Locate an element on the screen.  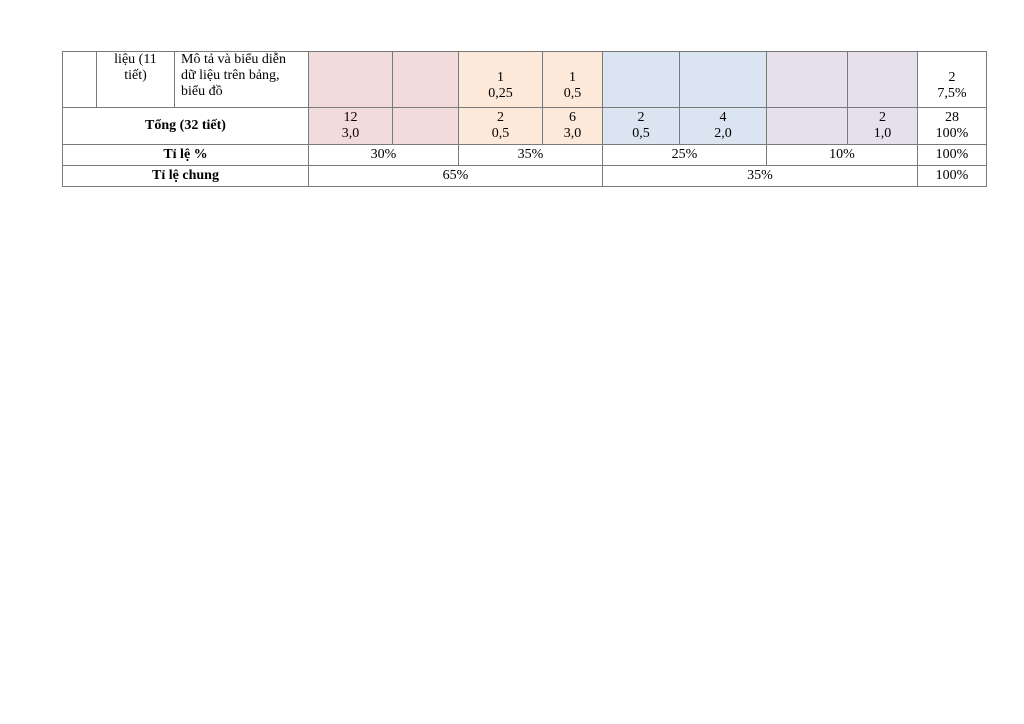
van-dung-cao-tl-cell is located at coordinates (882, 79).